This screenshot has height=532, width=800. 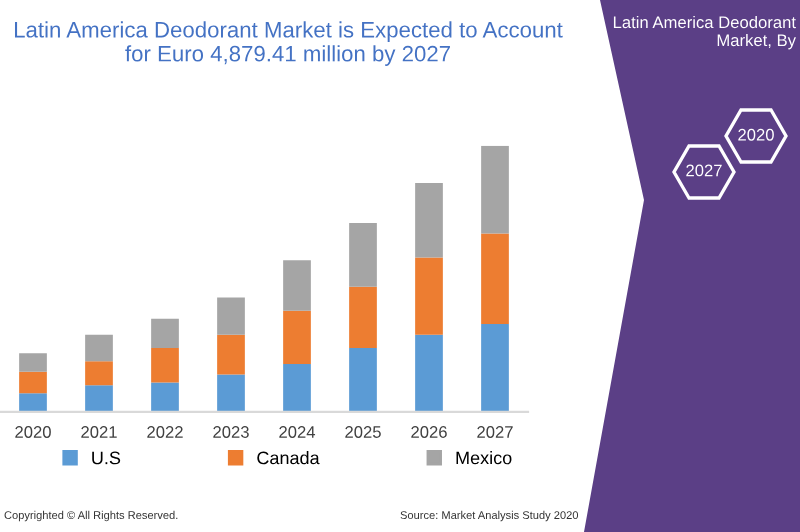 I want to click on x-tick-label: 2025, so click(x=363, y=432).